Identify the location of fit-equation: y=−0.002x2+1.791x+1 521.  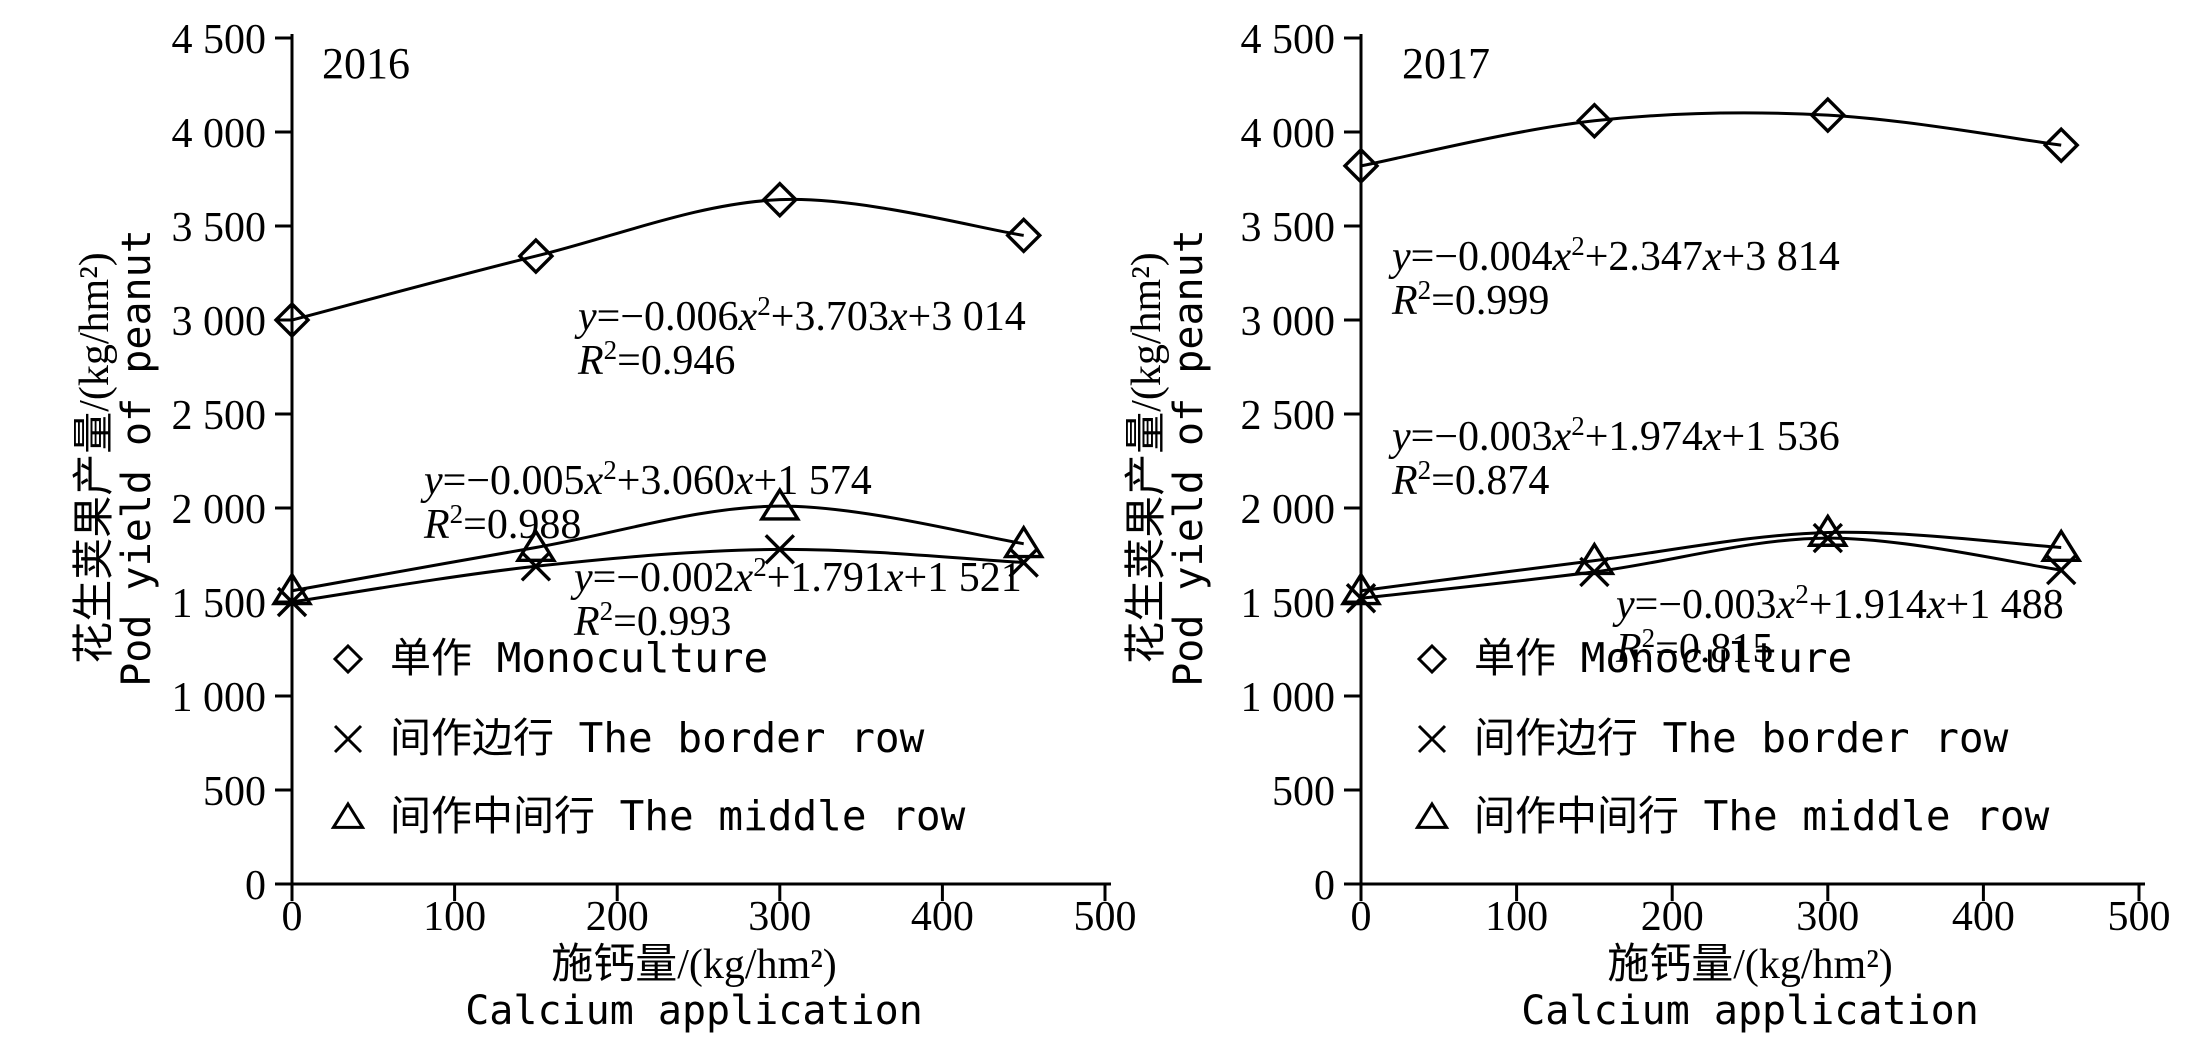
(796, 576).